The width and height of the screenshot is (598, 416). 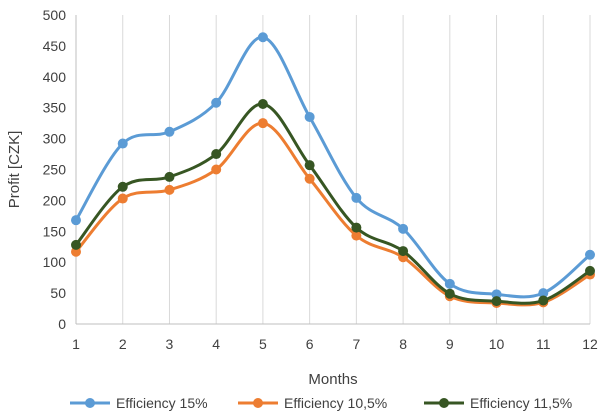 What do you see at coordinates (356, 344) in the screenshot?
I see `x-tick-label-7: 7` at bounding box center [356, 344].